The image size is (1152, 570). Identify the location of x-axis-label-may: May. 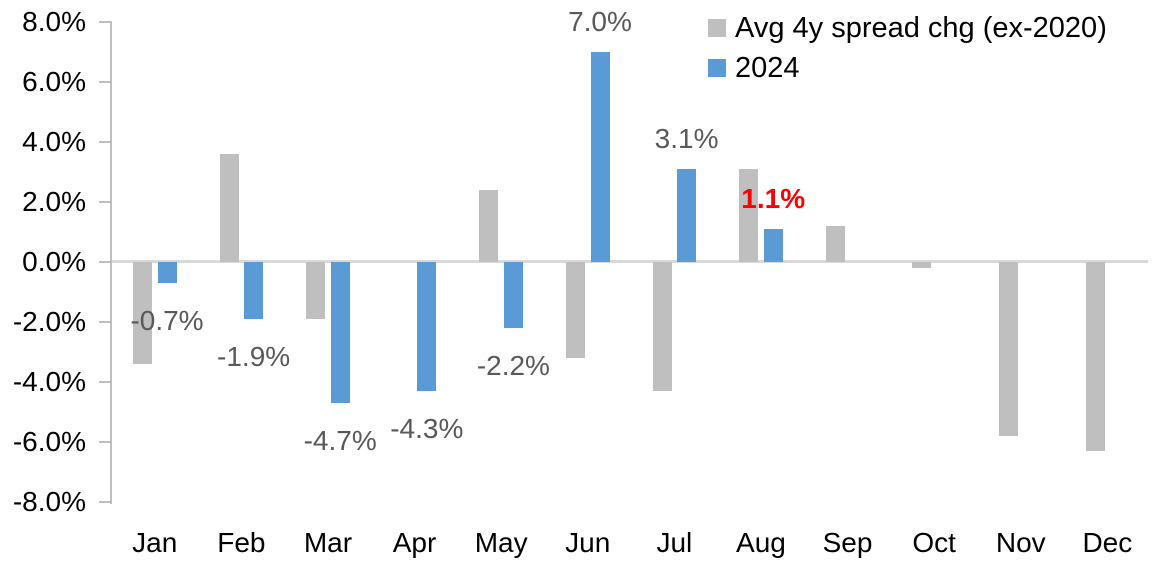
(501, 542).